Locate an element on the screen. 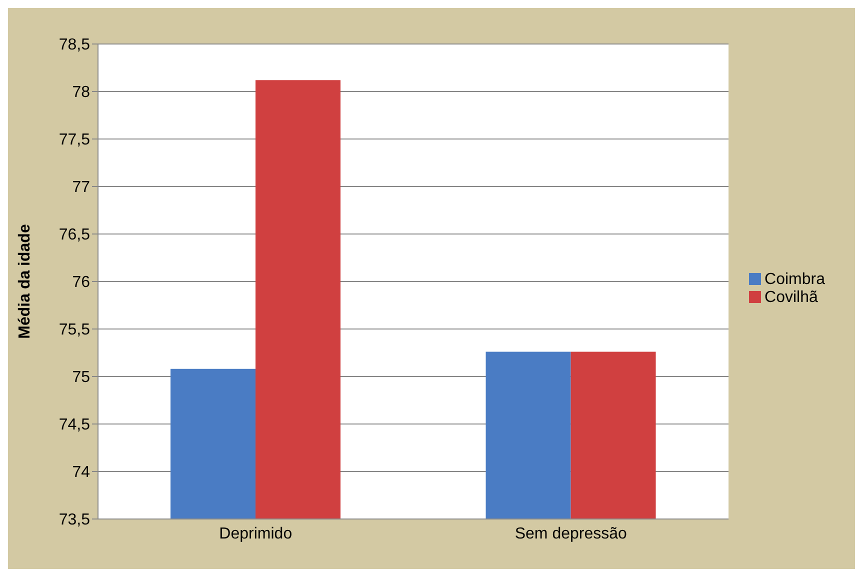  y-tick-label: 77 is located at coordinates (81, 187).